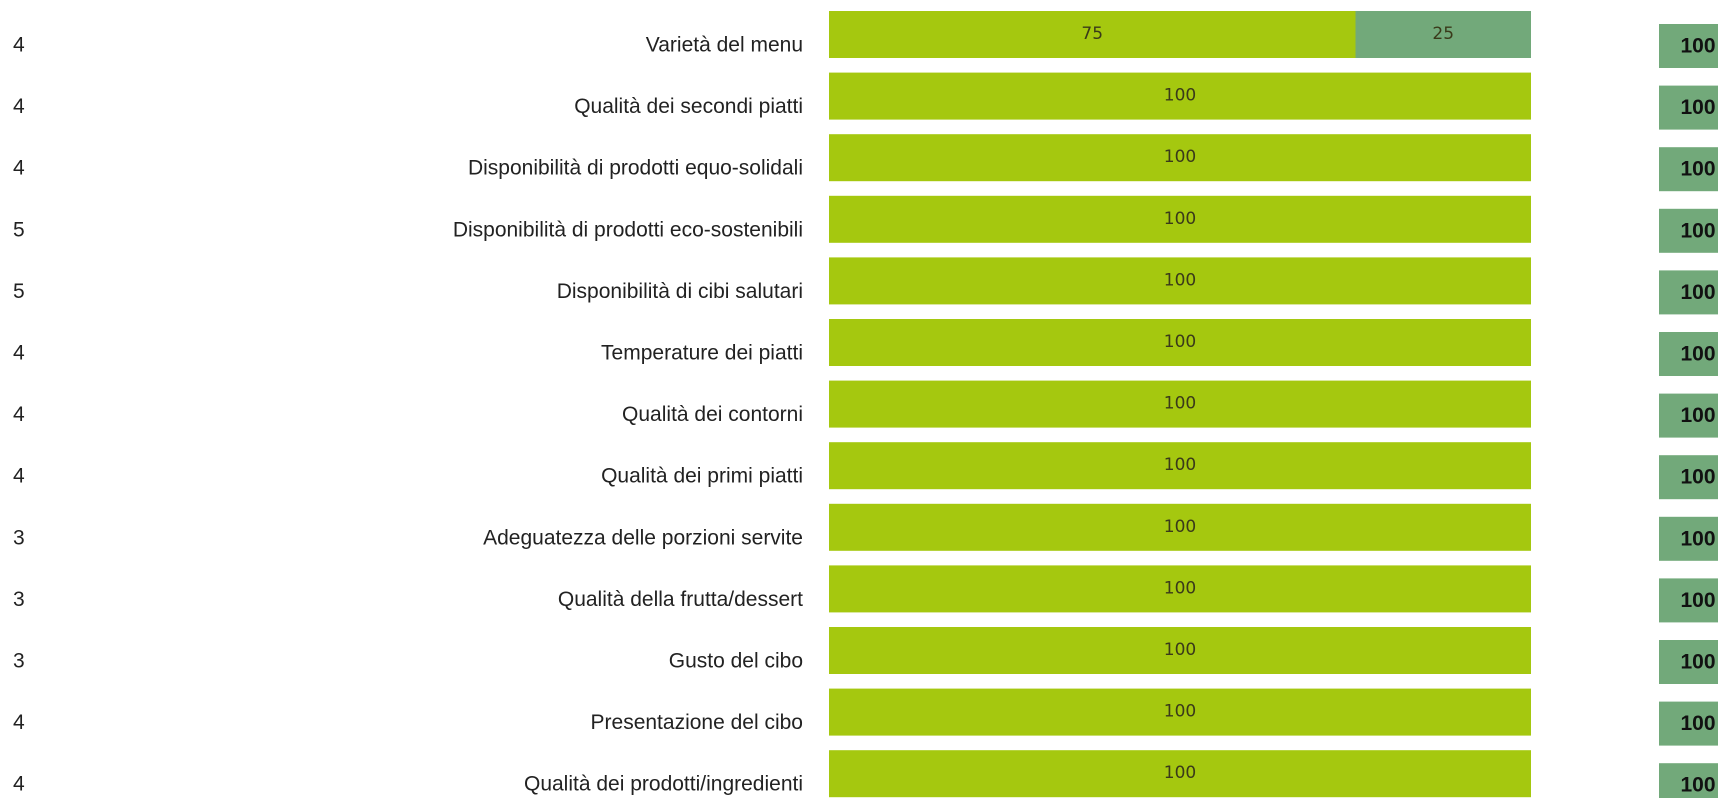 This screenshot has width=1718, height=798. What do you see at coordinates (643, 537) in the screenshot?
I see `category-label: Adeguatezza delle porzioni servite` at bounding box center [643, 537].